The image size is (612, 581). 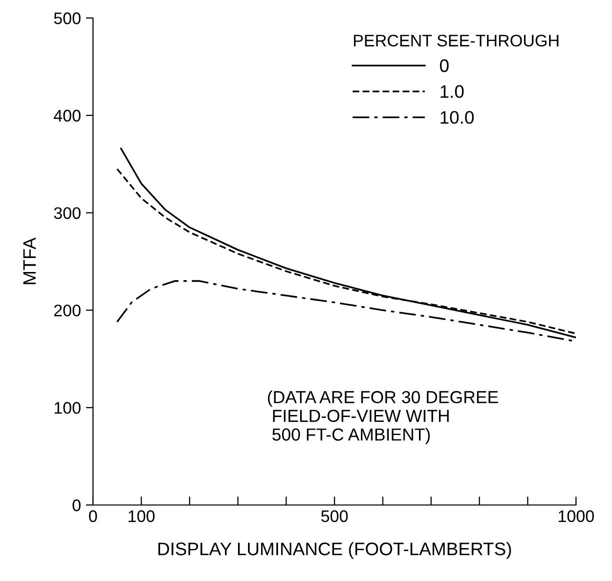 I want to click on x-axis-title: DISPLAY LUMINANCE (FOOT-LAMBERTS), so click(x=334, y=550).